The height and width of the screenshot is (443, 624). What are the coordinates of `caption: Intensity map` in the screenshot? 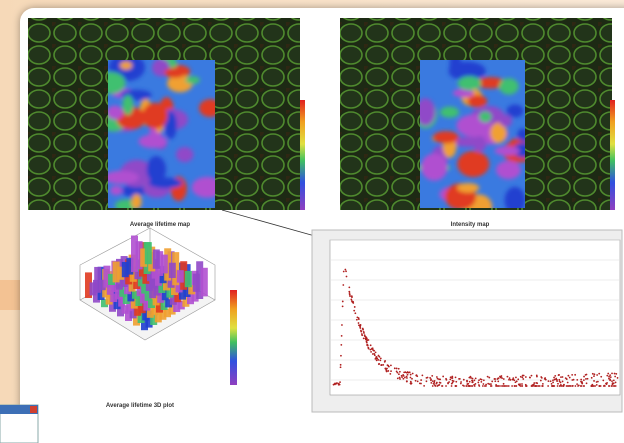 It's located at (470, 225).